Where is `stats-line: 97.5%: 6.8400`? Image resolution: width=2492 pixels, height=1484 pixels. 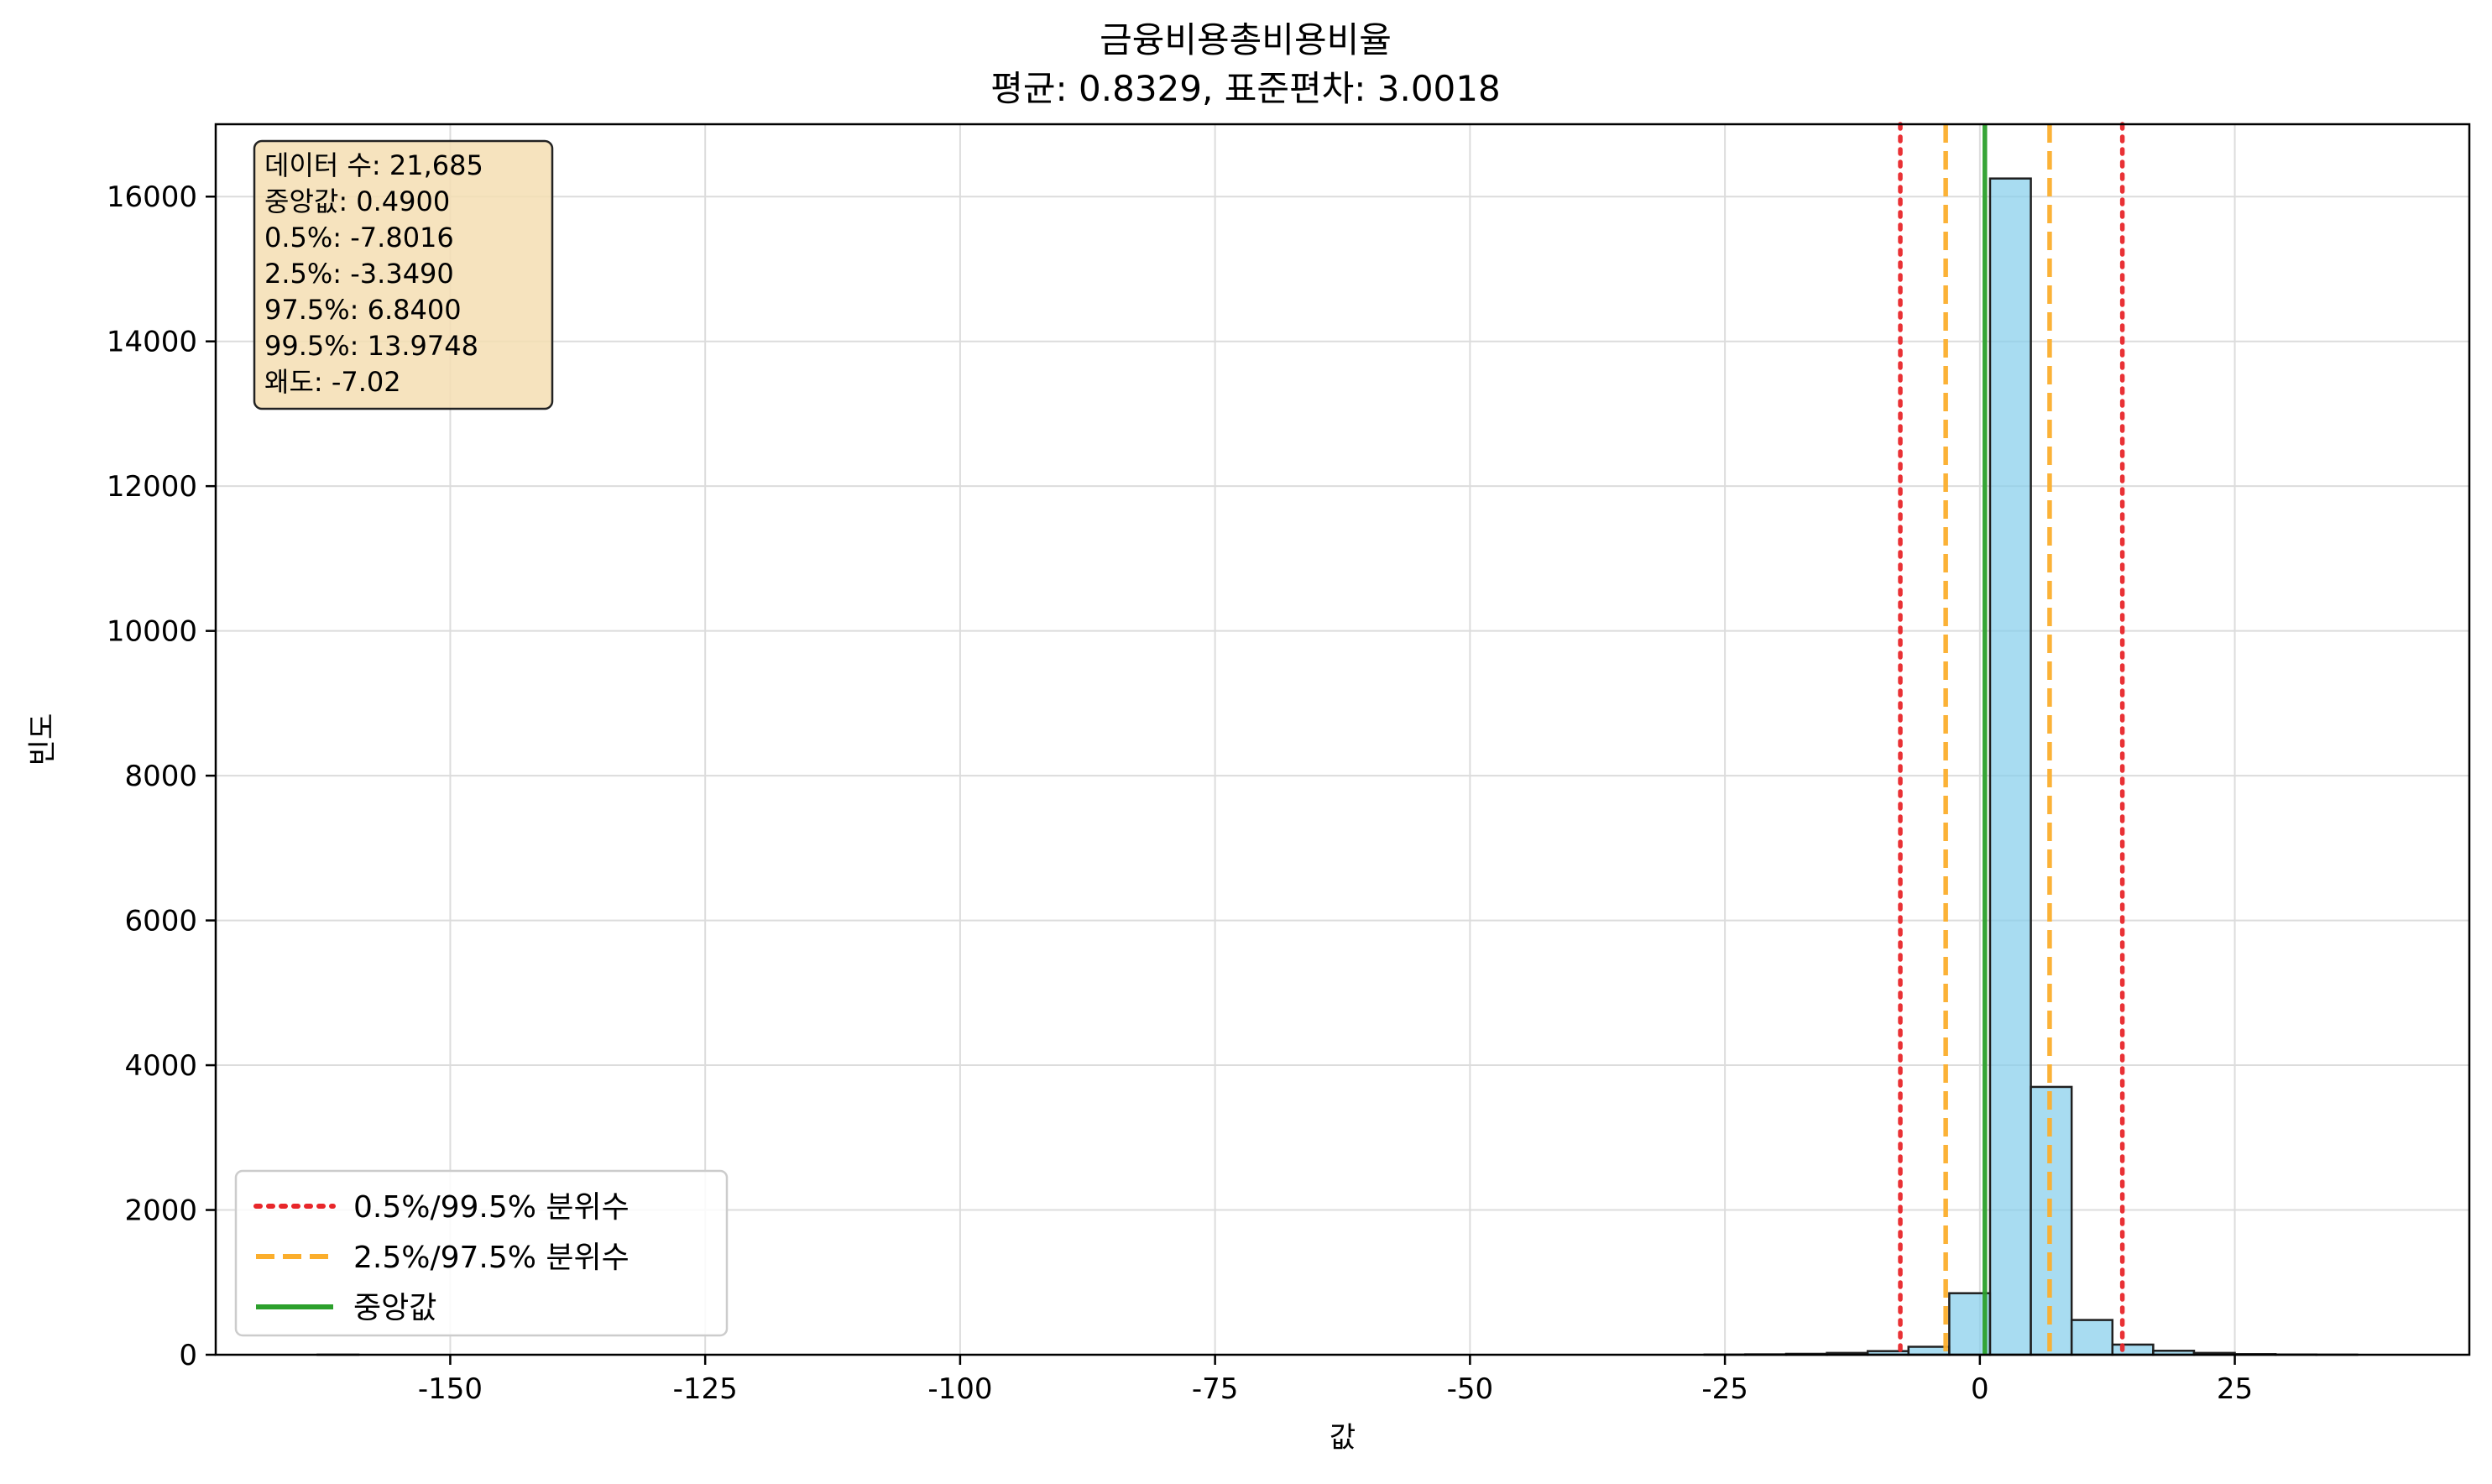 stats-line: 97.5%: 6.8400 is located at coordinates (363, 310).